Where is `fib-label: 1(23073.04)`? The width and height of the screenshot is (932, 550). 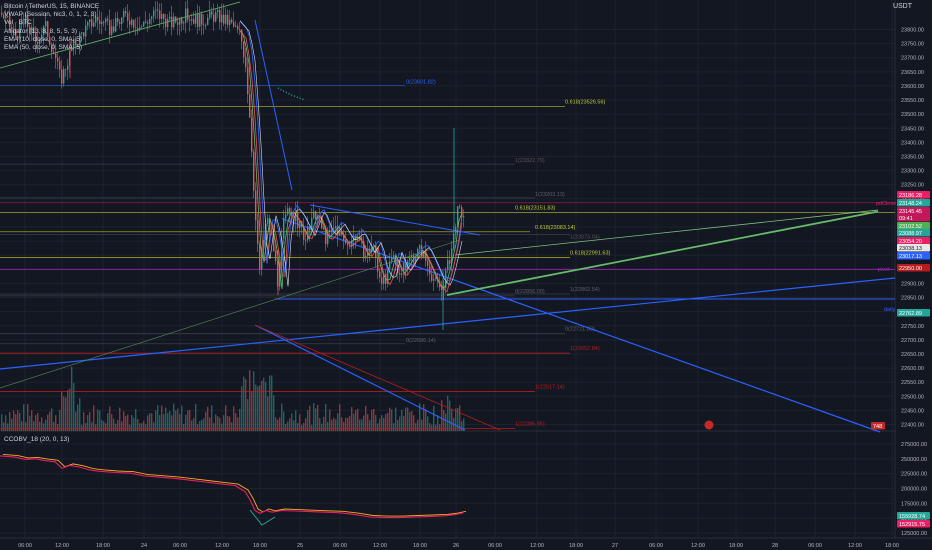 fib-label: 1(23073.04) is located at coordinates (585, 238).